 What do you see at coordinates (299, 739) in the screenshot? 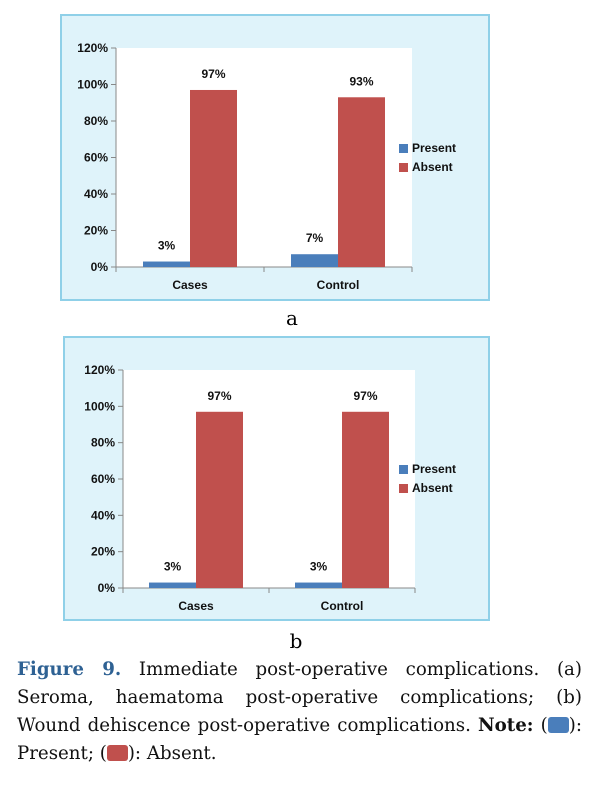
I see `caption-present-text: ): Present; (` at bounding box center [299, 739].